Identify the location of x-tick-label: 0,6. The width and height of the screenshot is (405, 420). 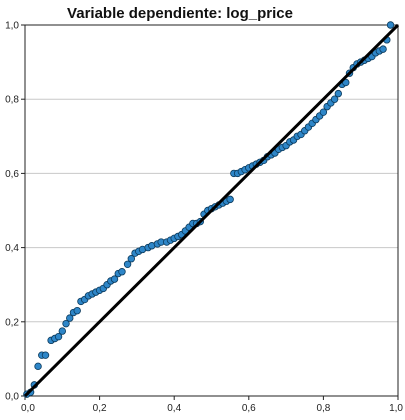
(249, 408).